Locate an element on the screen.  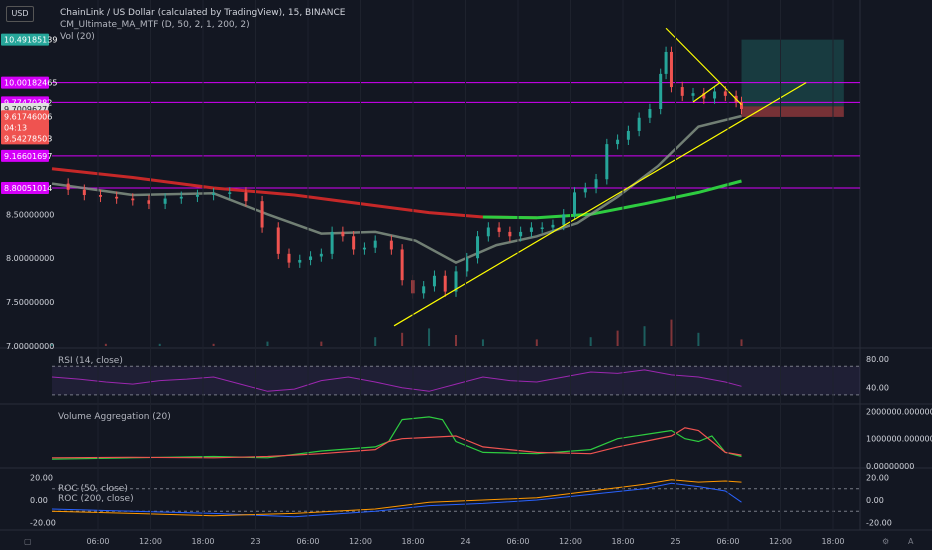
roc-left-tick-label: 0.00 is located at coordinates (39, 500).